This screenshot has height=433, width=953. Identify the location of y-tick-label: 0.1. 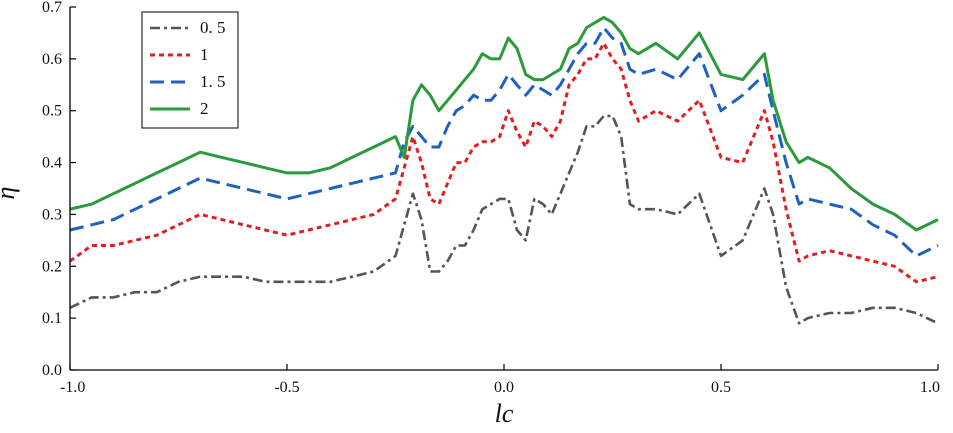
(52, 318).